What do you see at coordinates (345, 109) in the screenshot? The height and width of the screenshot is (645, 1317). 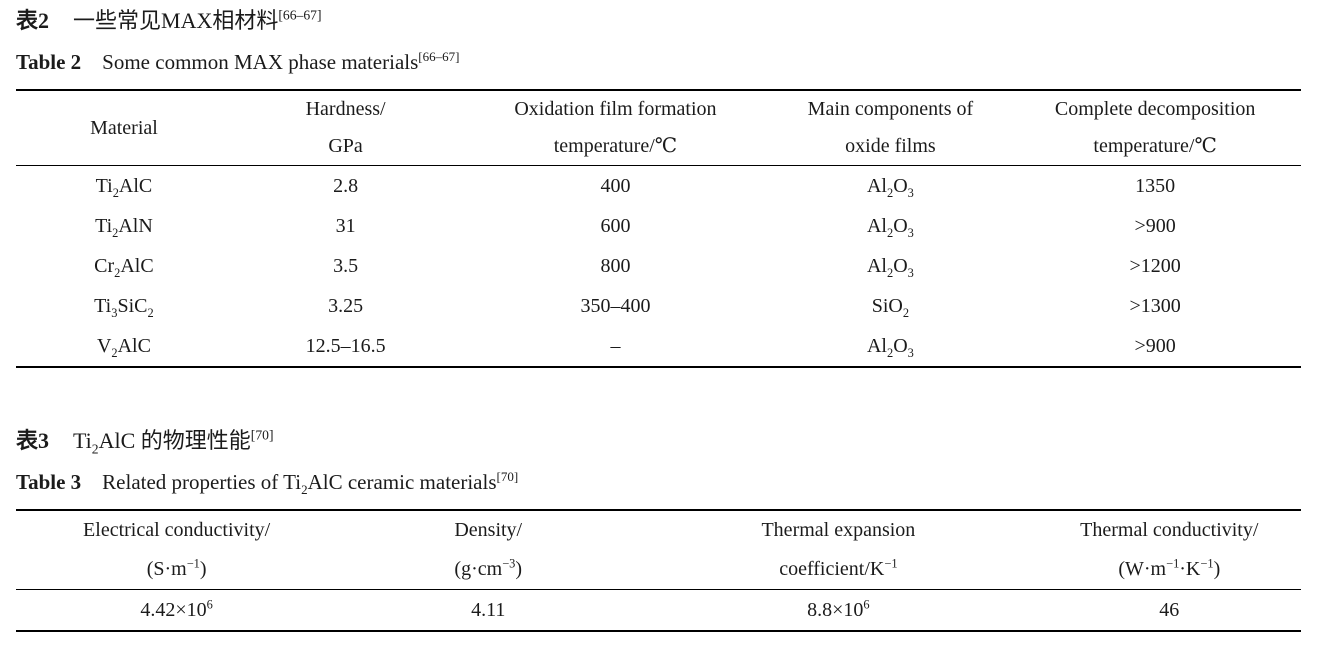 I see `header-line-1: Hardness/` at bounding box center [345, 109].